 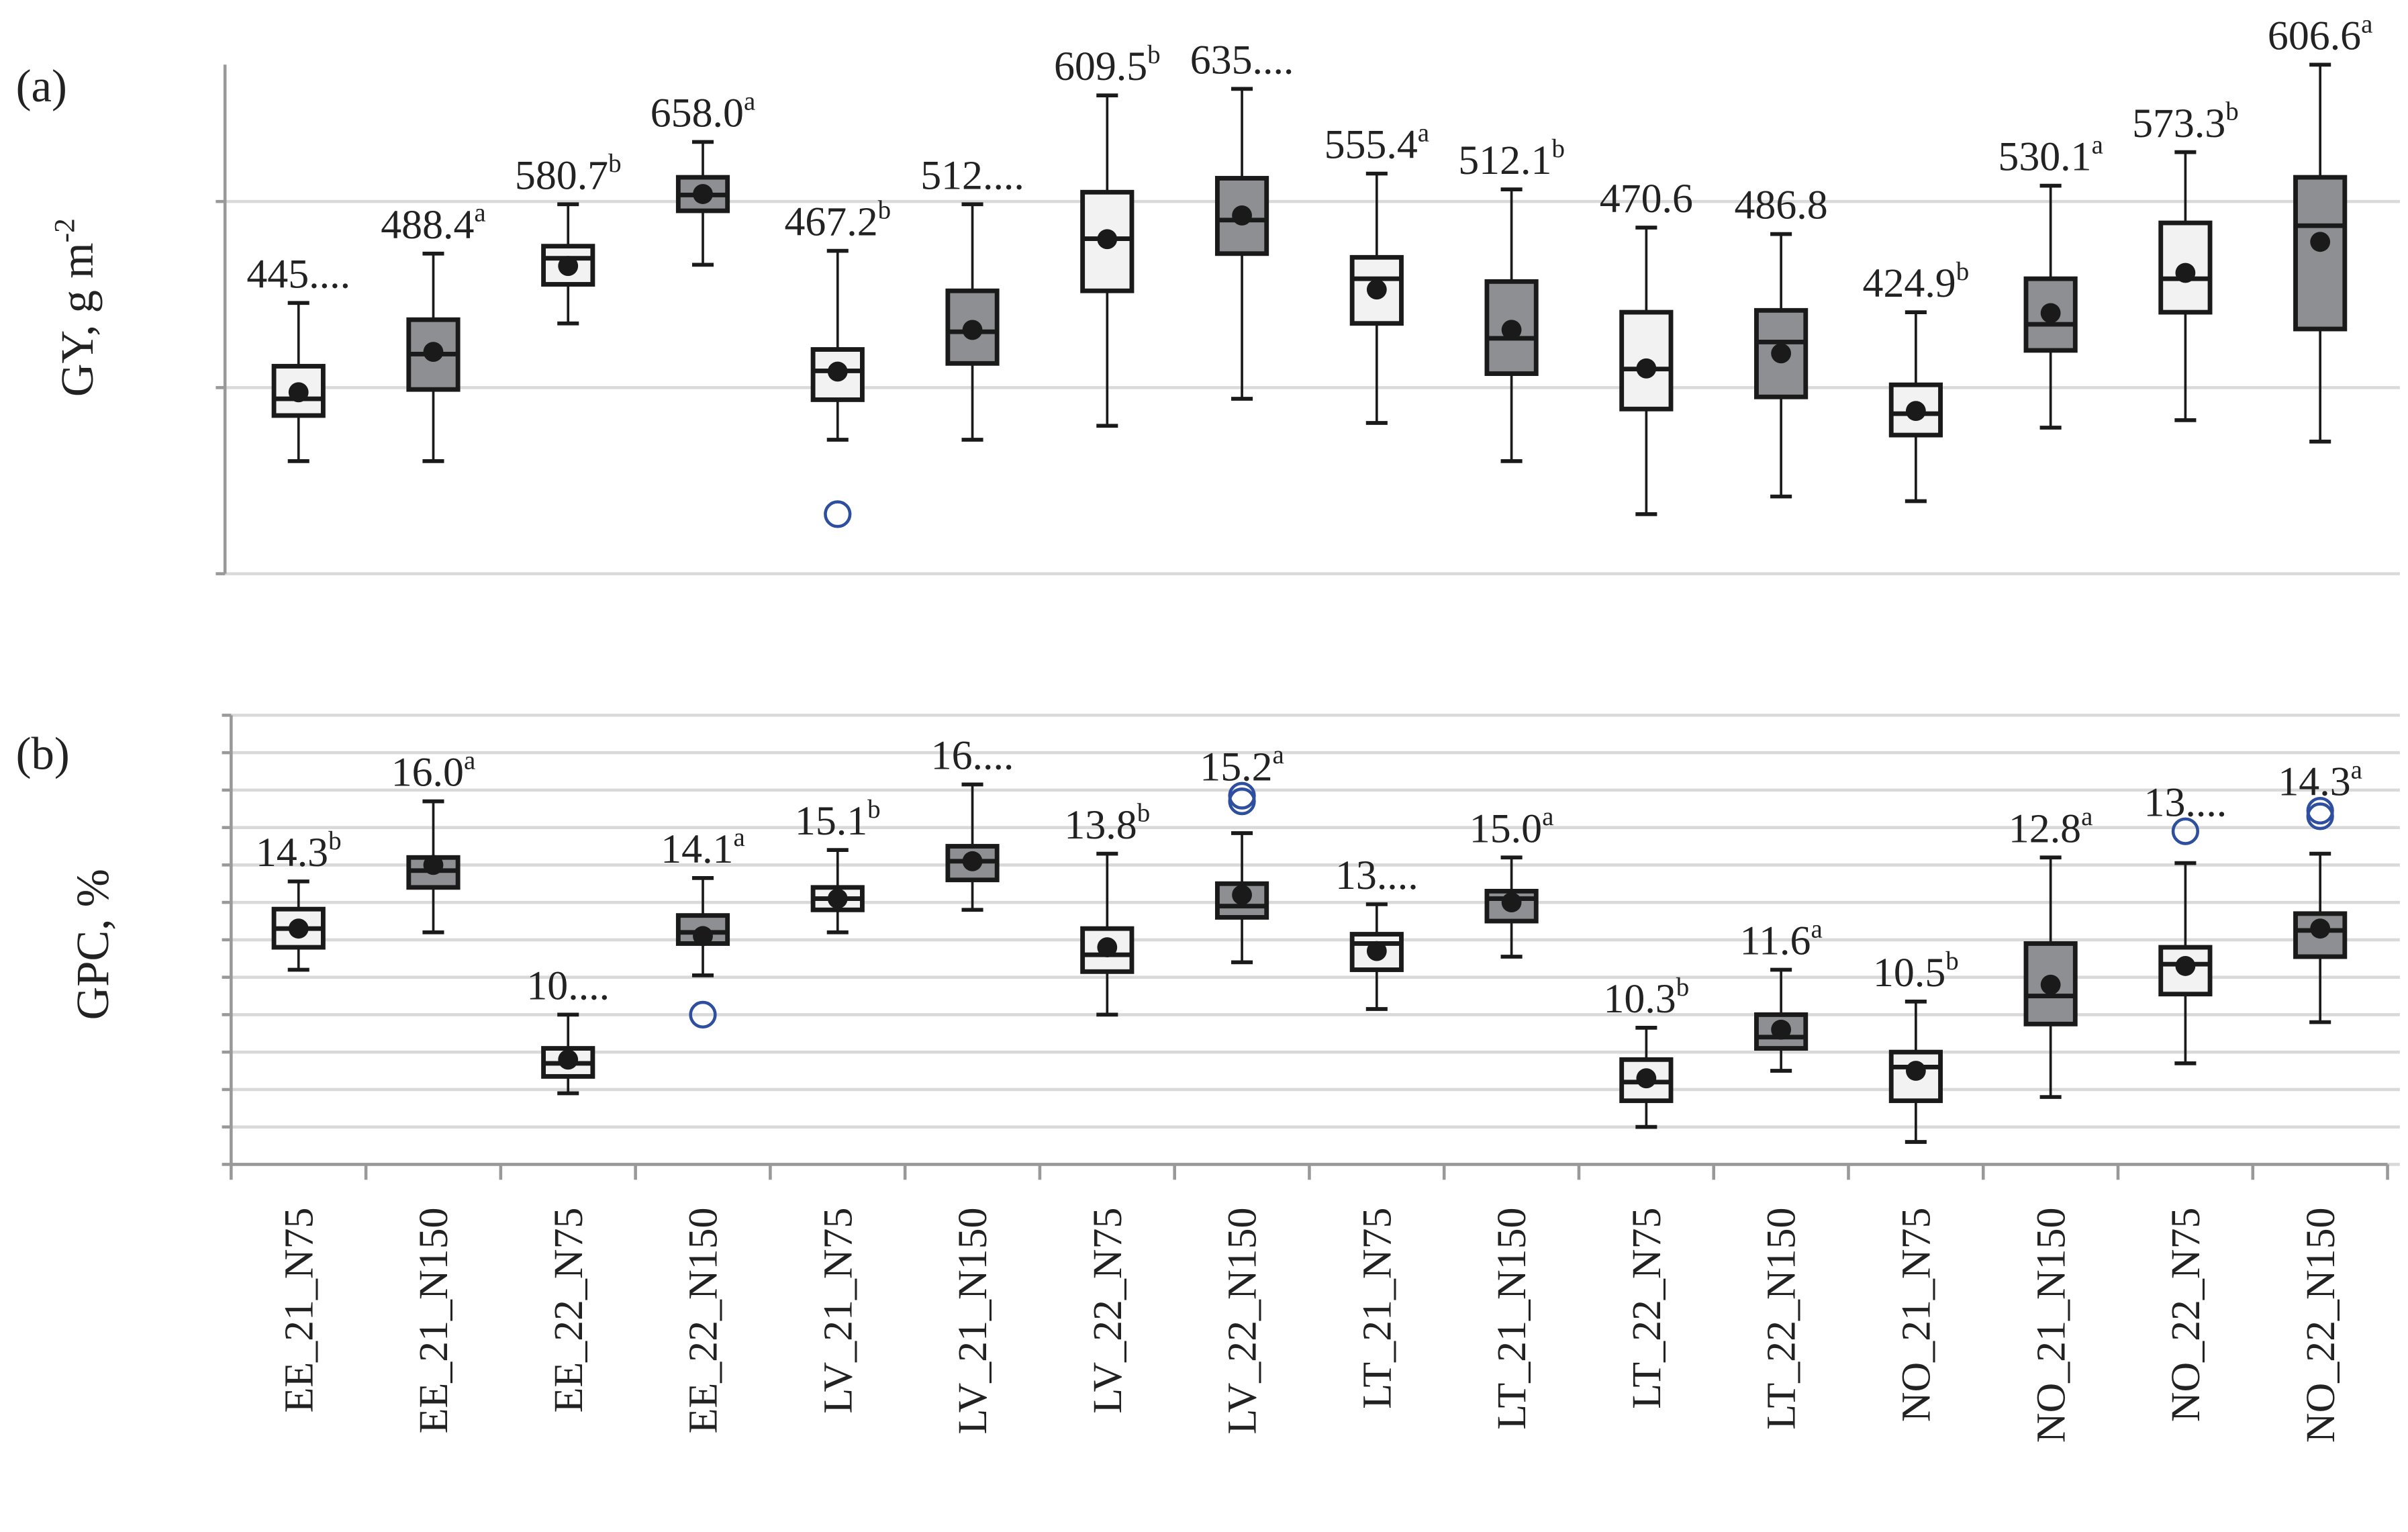 What do you see at coordinates (1916, 1045) in the screenshot?
I see `box-NO_21_N75: 10.5b` at bounding box center [1916, 1045].